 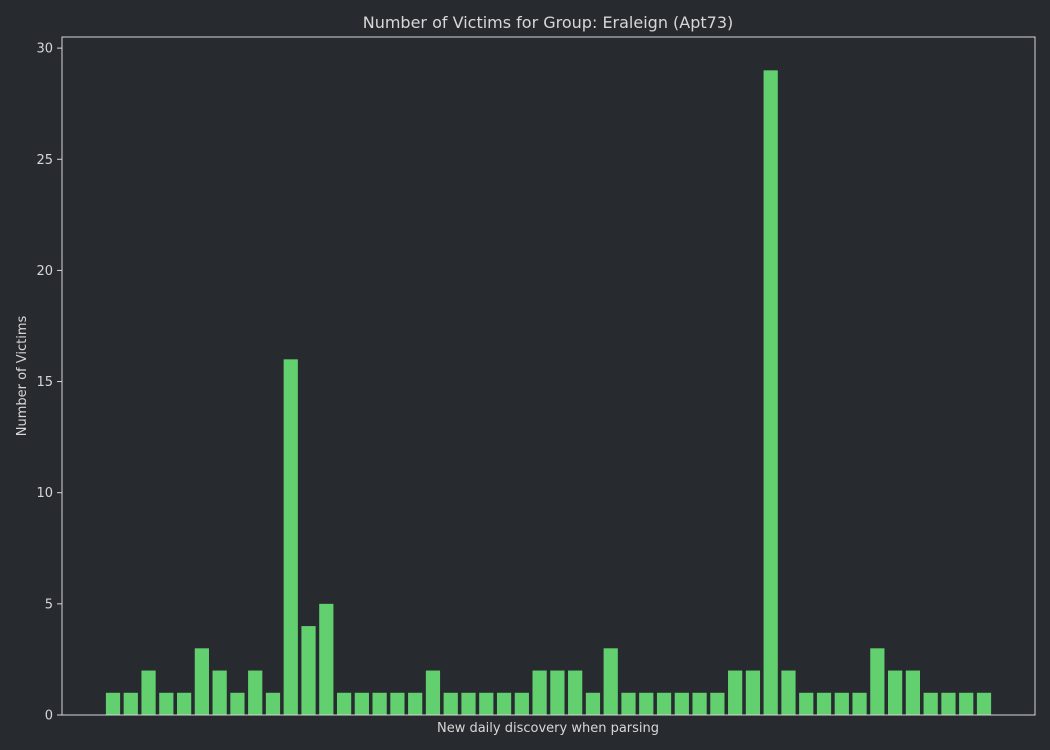 I want to click on y-tick-label-2: 10, so click(x=44, y=493).